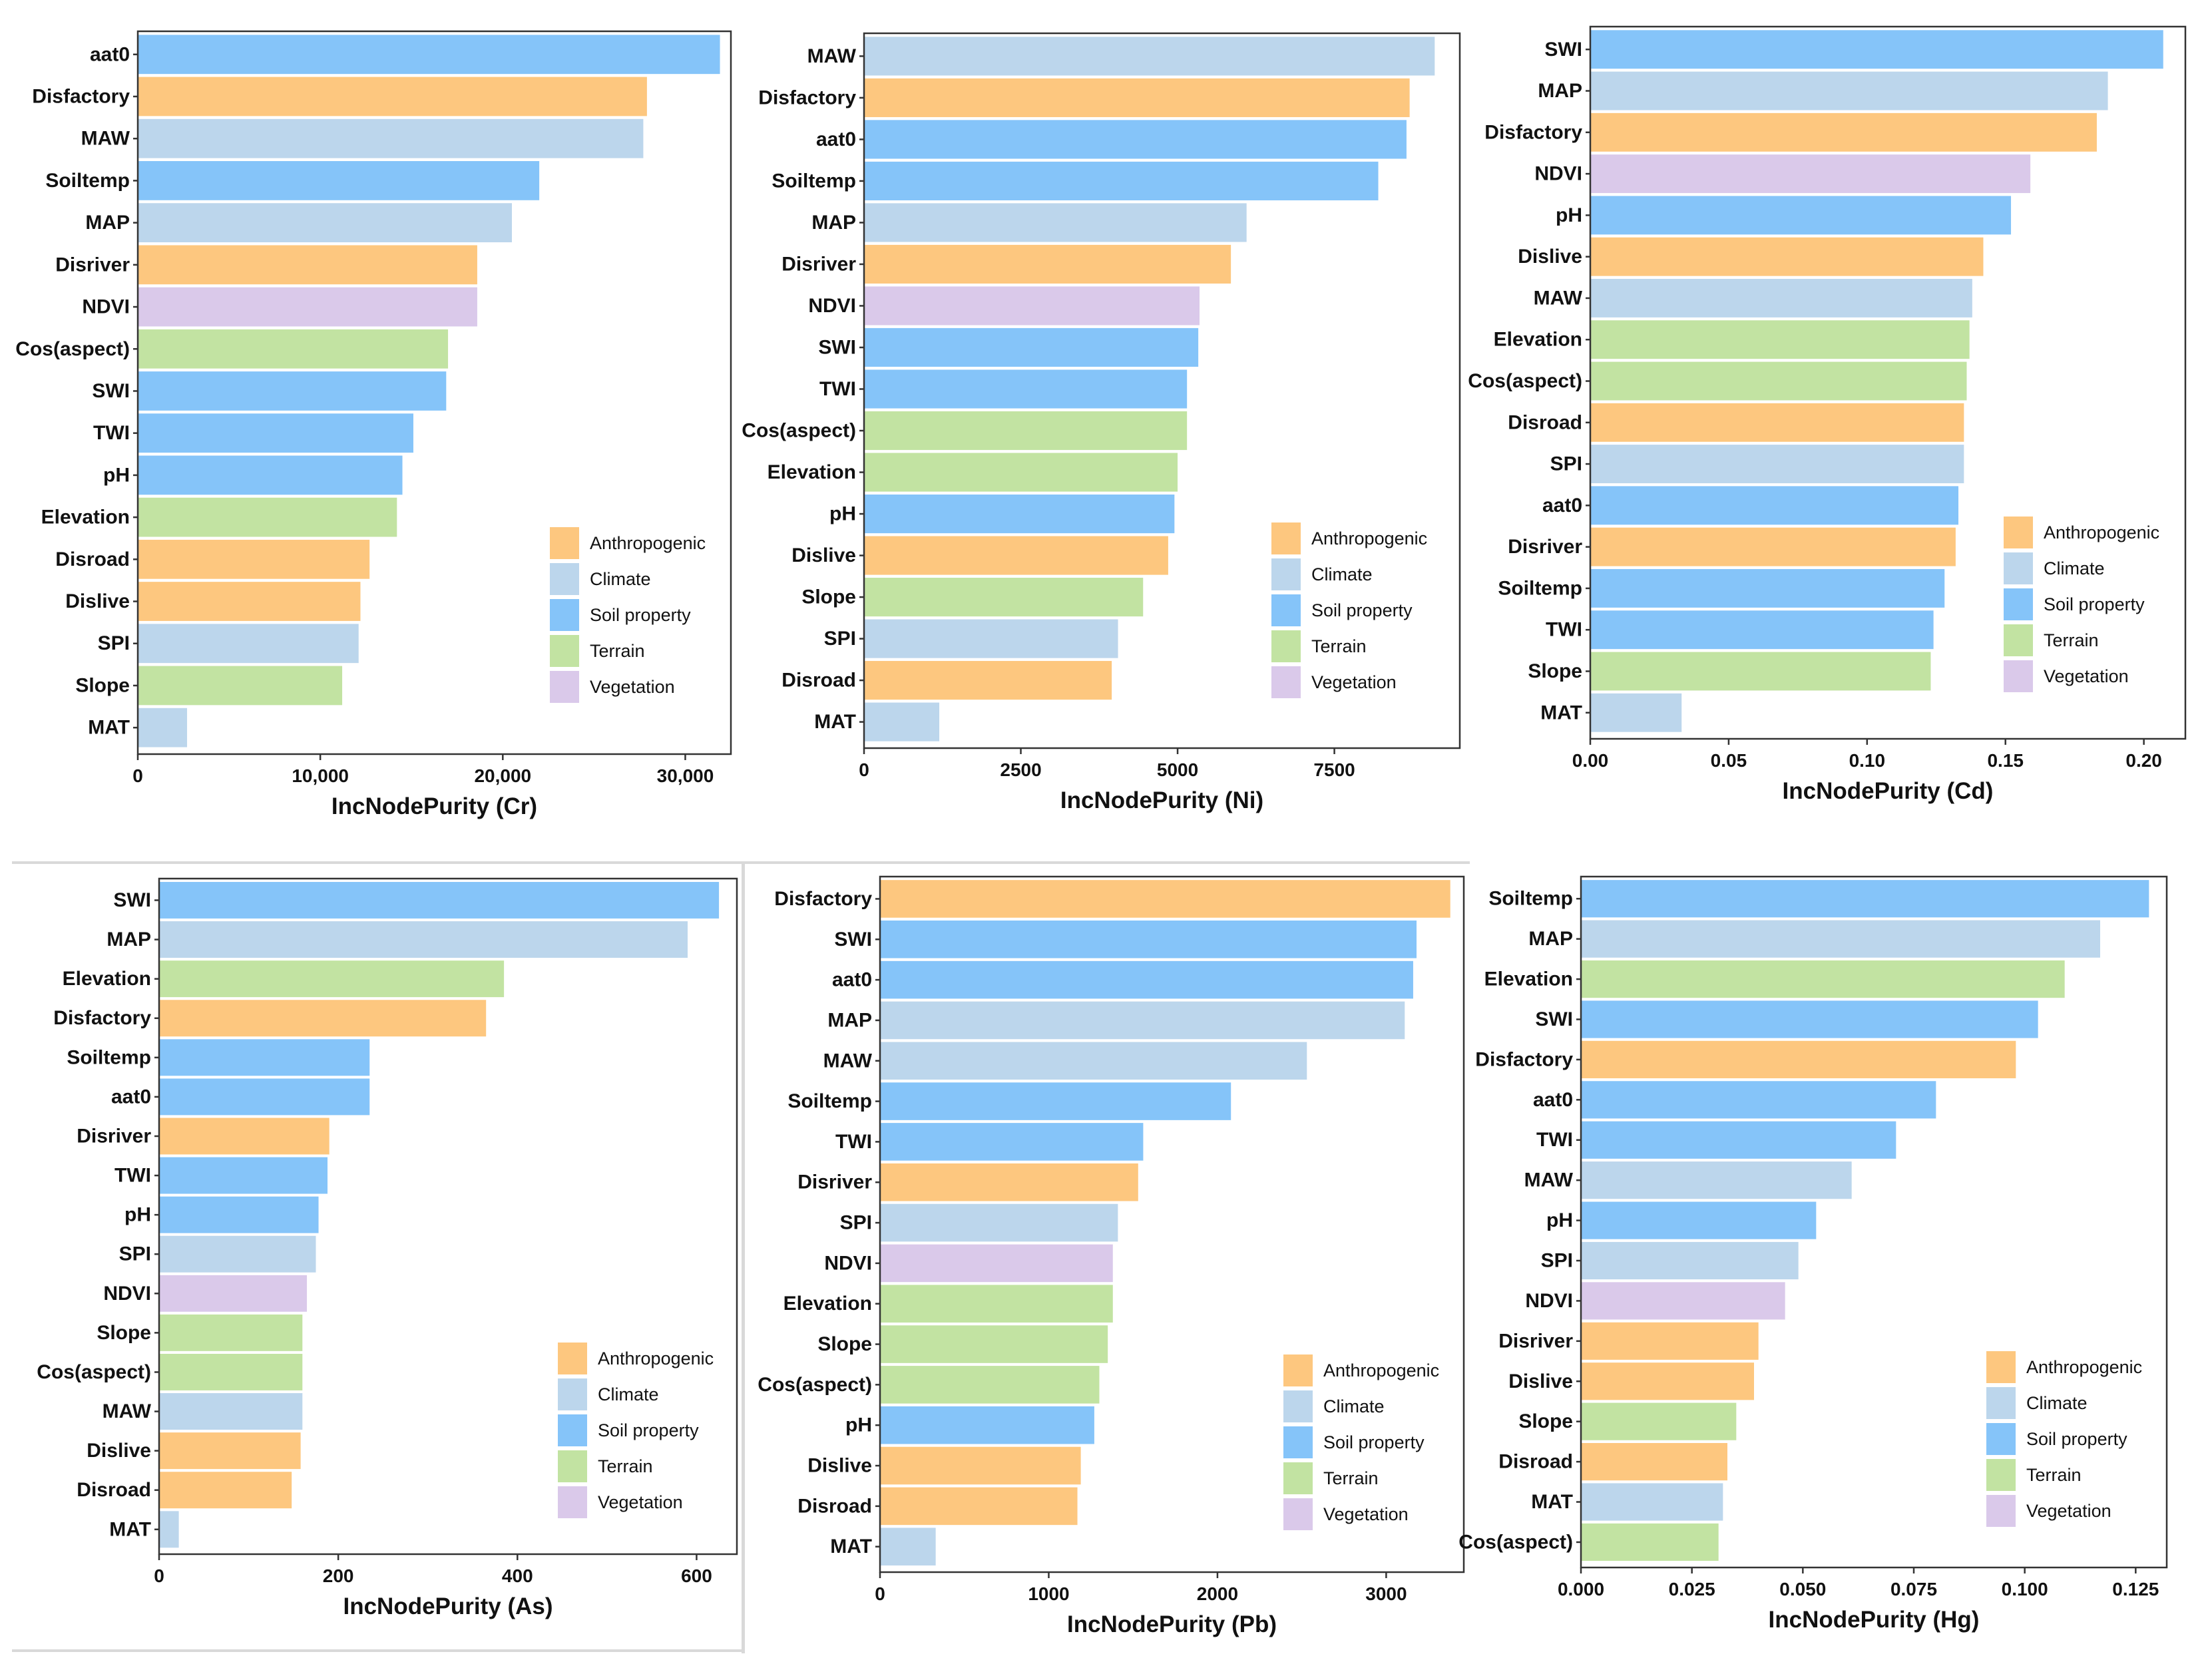  What do you see at coordinates (434, 806) in the screenshot?
I see `x-axis-title: IncNodePurity (Cr)` at bounding box center [434, 806].